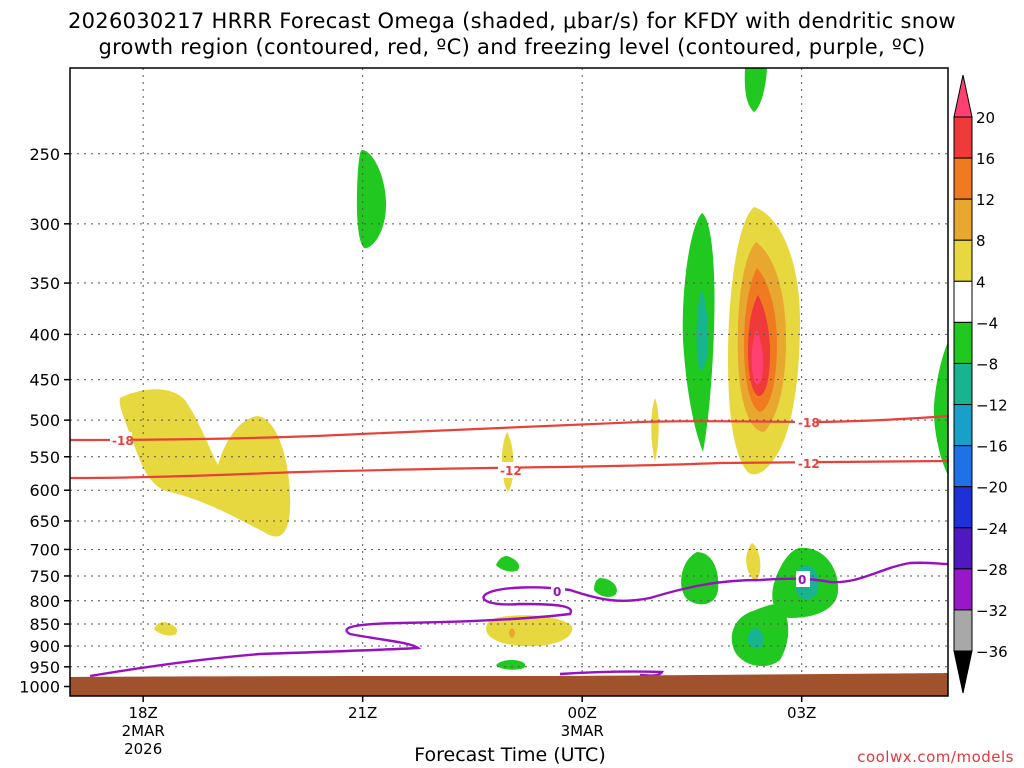 The width and height of the screenshot is (1024, 768). Describe the element at coordinates (44, 549) in the screenshot. I see `y-tick-label: 700` at that location.